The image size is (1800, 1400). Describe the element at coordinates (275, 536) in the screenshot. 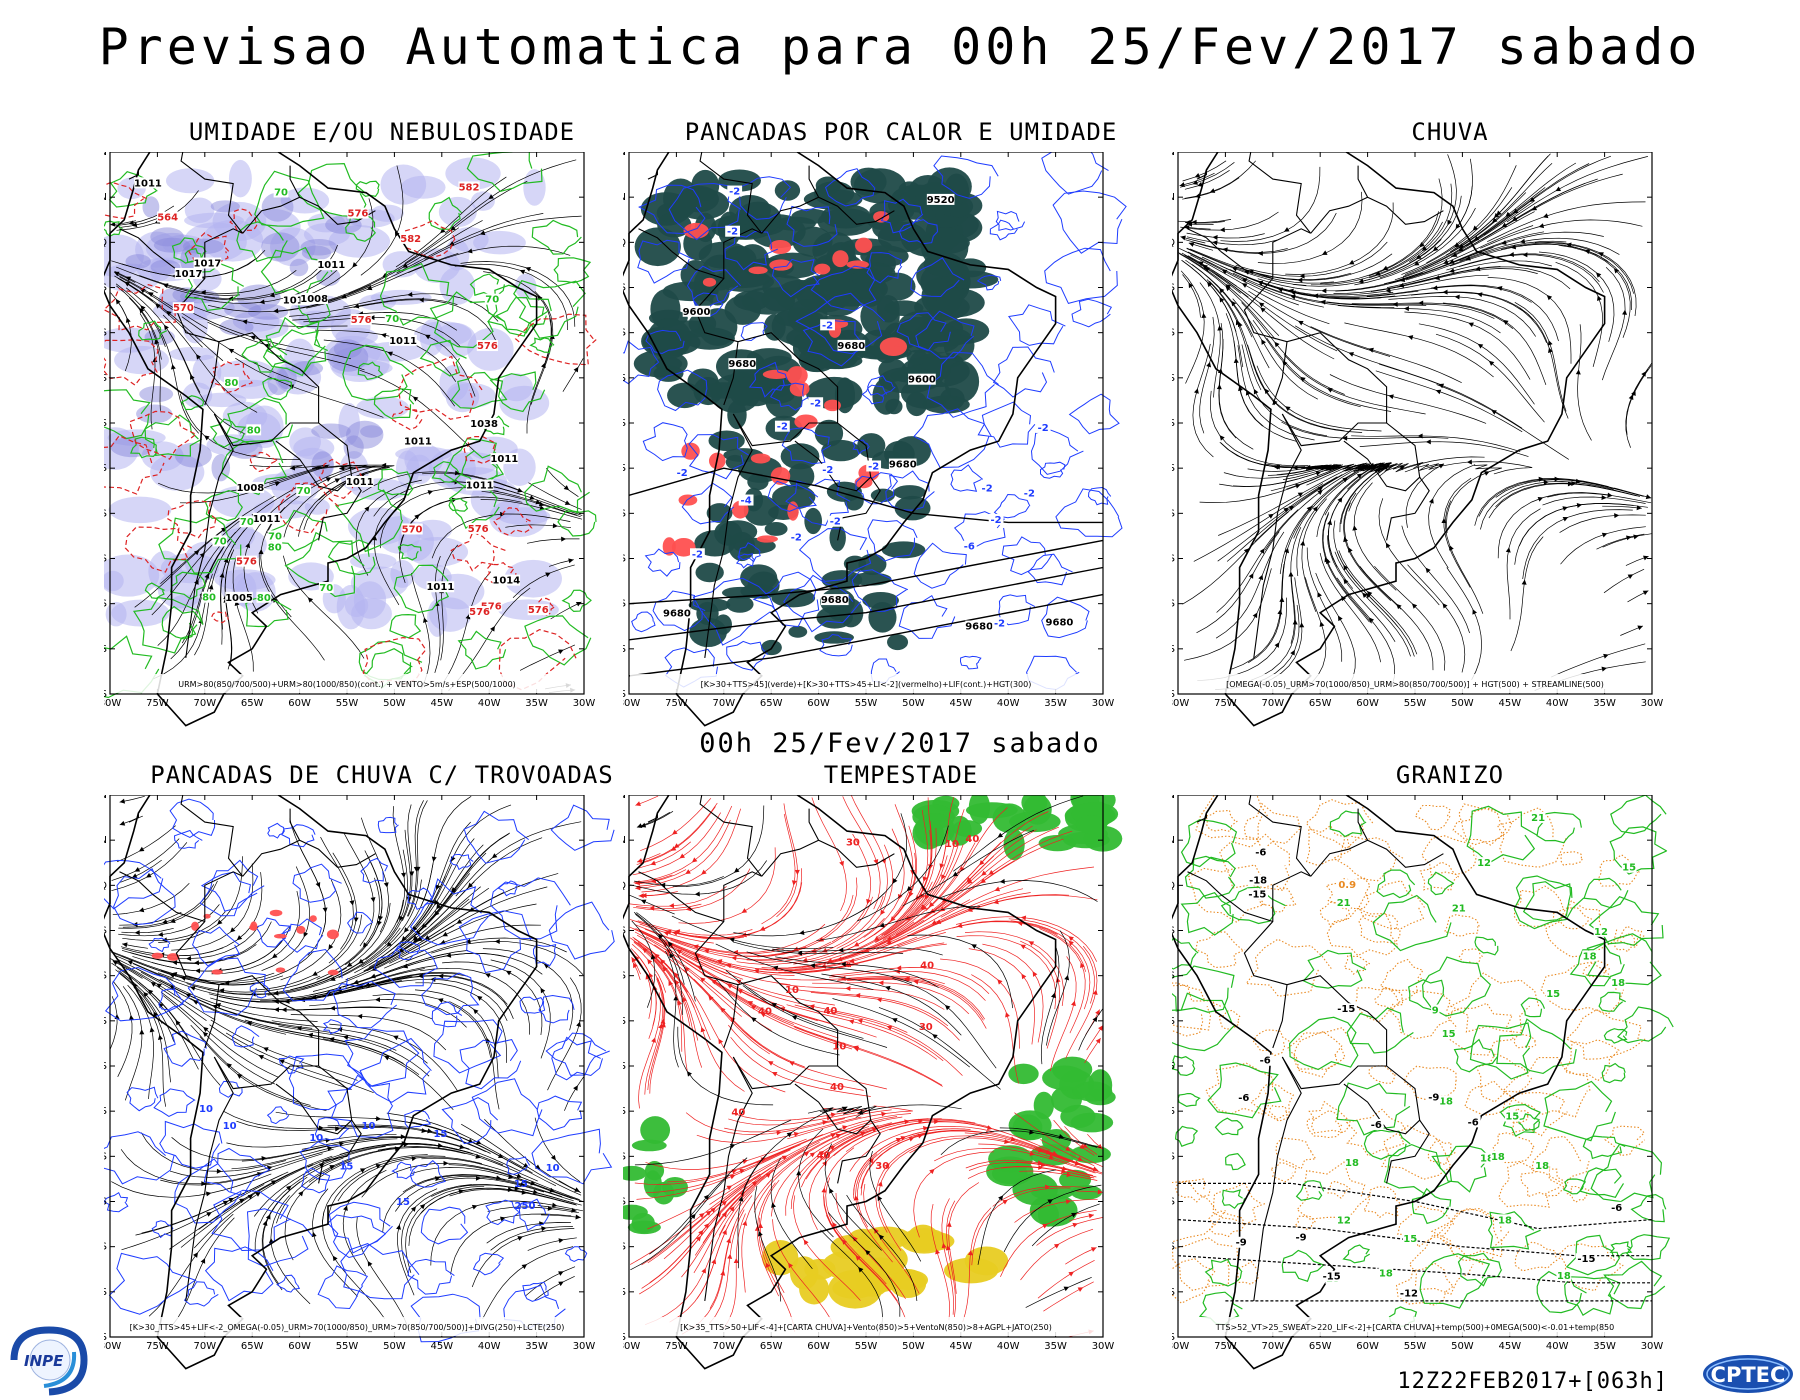

I see `contour-label: 70` at that location.